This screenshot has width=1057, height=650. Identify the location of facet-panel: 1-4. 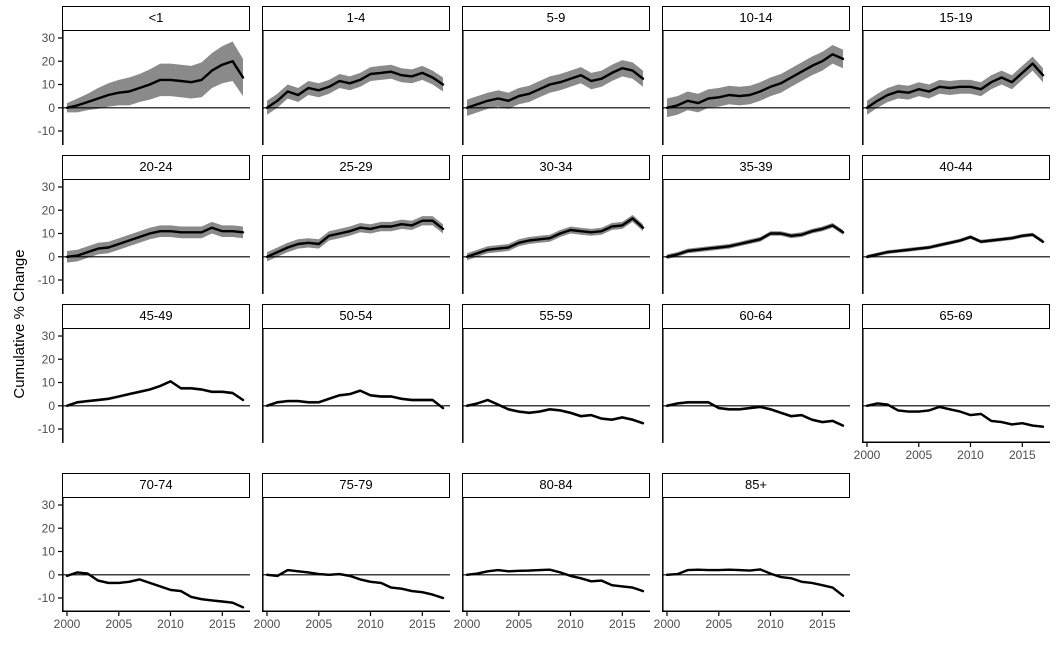
(356, 75).